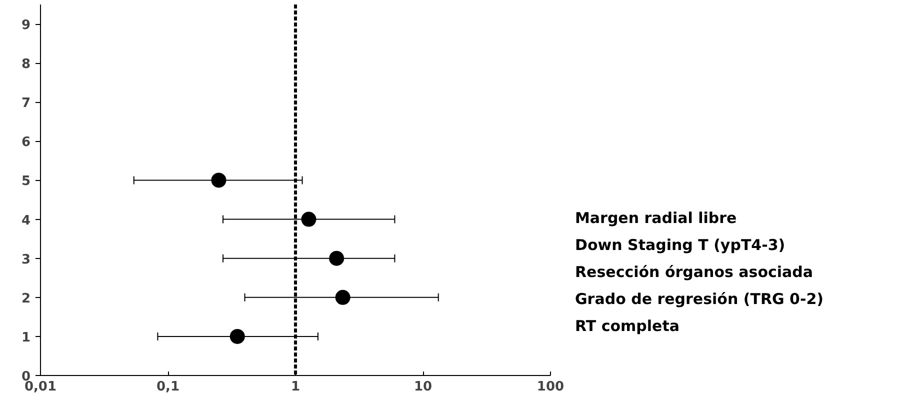 This screenshot has width=903, height=409. Describe the element at coordinates (656, 218) in the screenshot. I see `text: Margen radial libre` at that location.